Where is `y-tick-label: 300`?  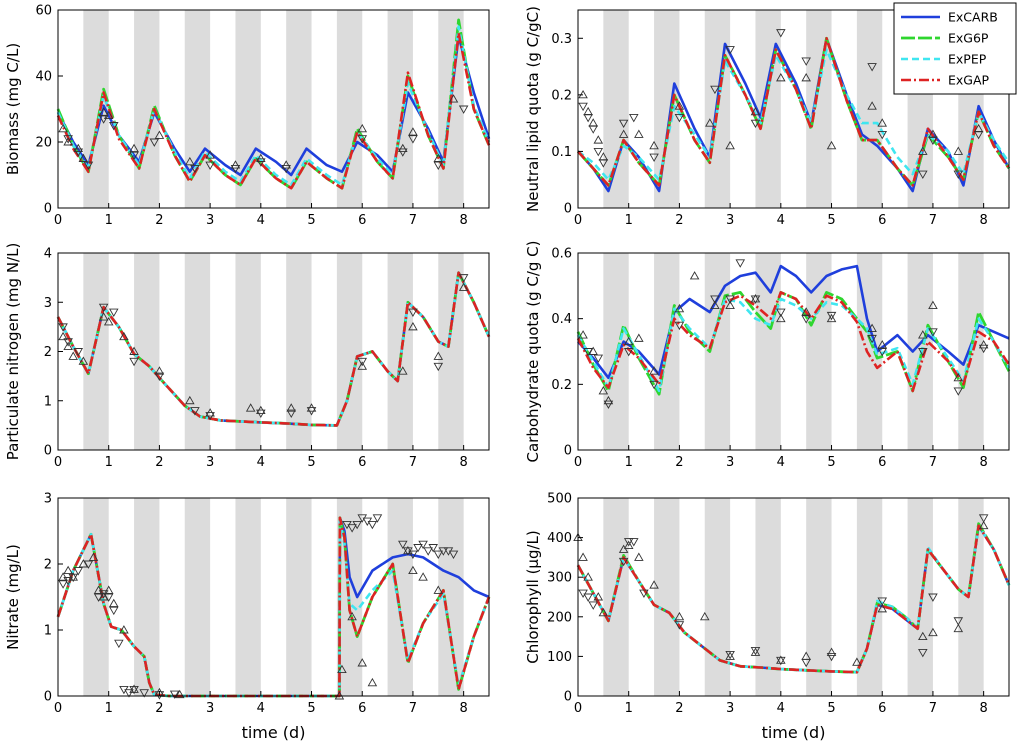
y-tick-label: 300 is located at coordinates (559, 578).